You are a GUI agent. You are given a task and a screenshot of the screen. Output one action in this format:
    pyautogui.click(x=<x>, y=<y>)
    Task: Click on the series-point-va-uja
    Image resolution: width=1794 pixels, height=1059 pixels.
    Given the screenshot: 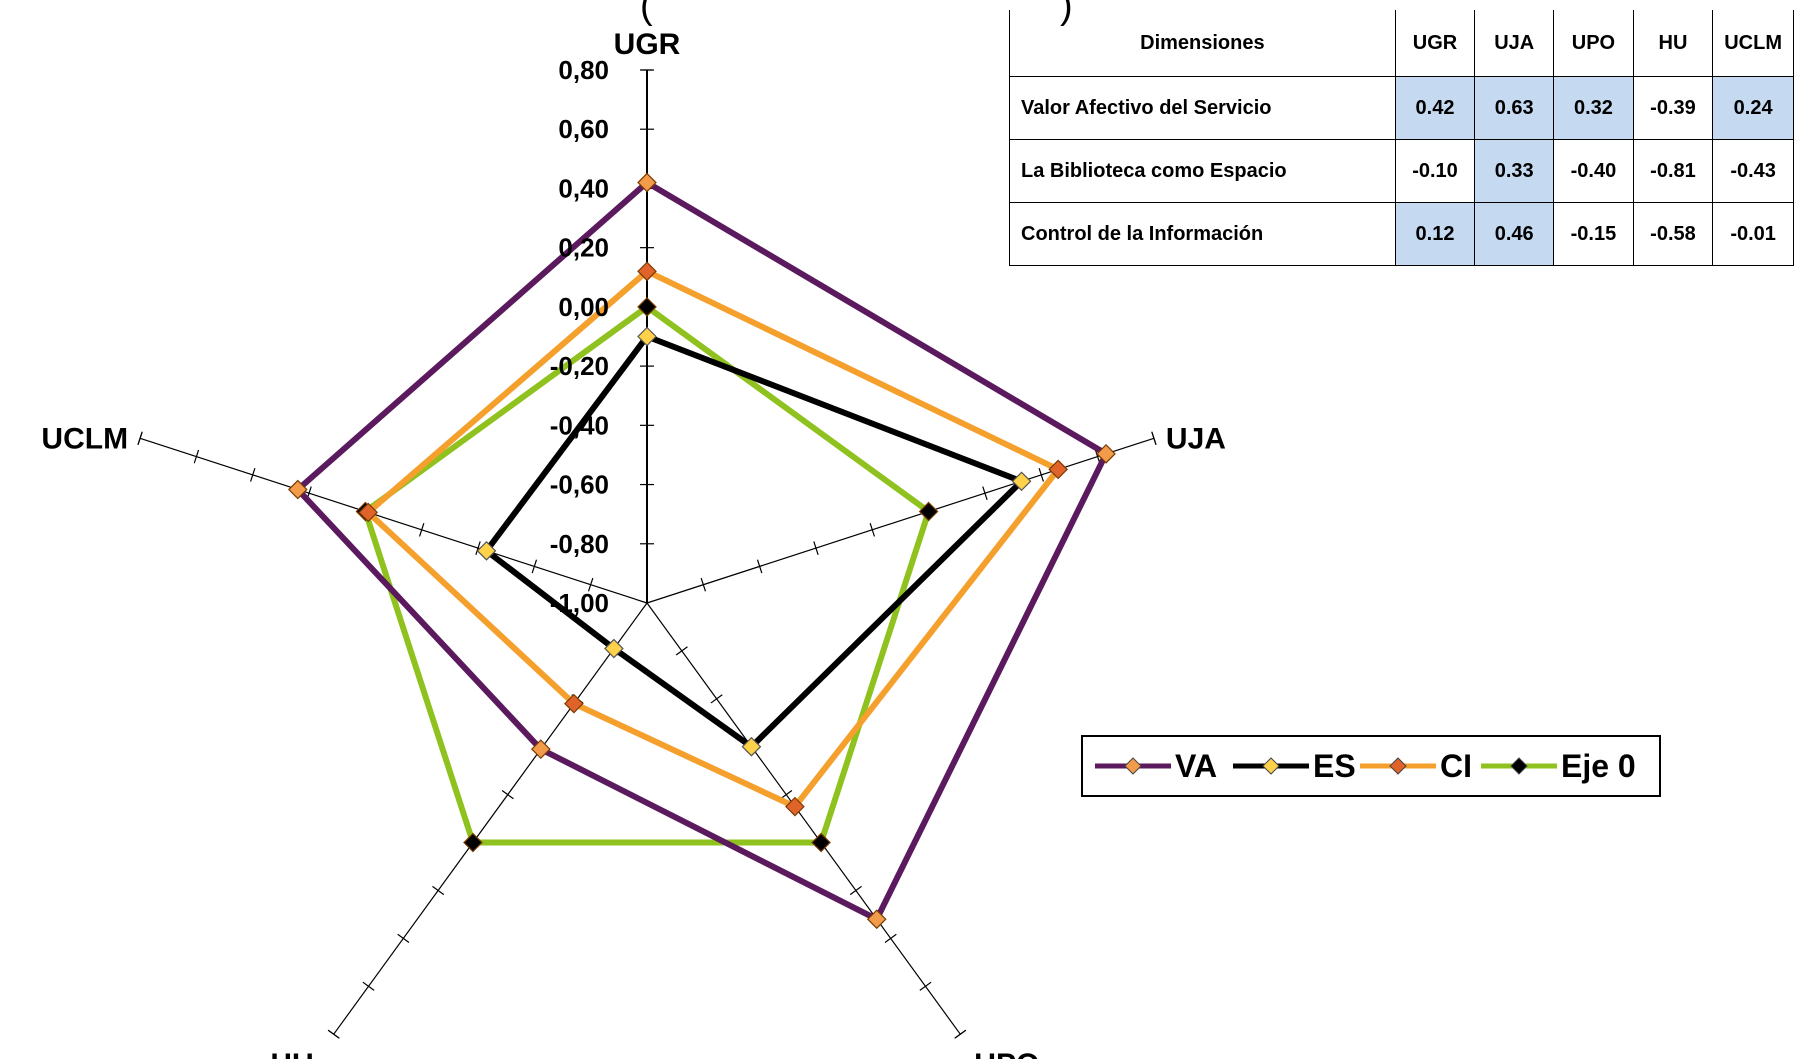 What is the action you would take?
    pyautogui.click(x=1106, y=454)
    